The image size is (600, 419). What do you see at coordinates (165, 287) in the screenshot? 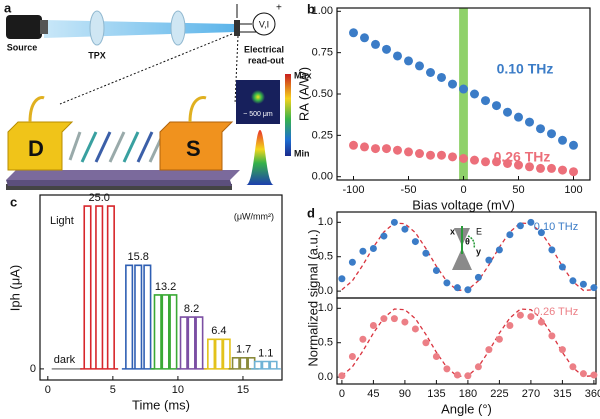
I see `power-label: 13.2` at bounding box center [165, 287].